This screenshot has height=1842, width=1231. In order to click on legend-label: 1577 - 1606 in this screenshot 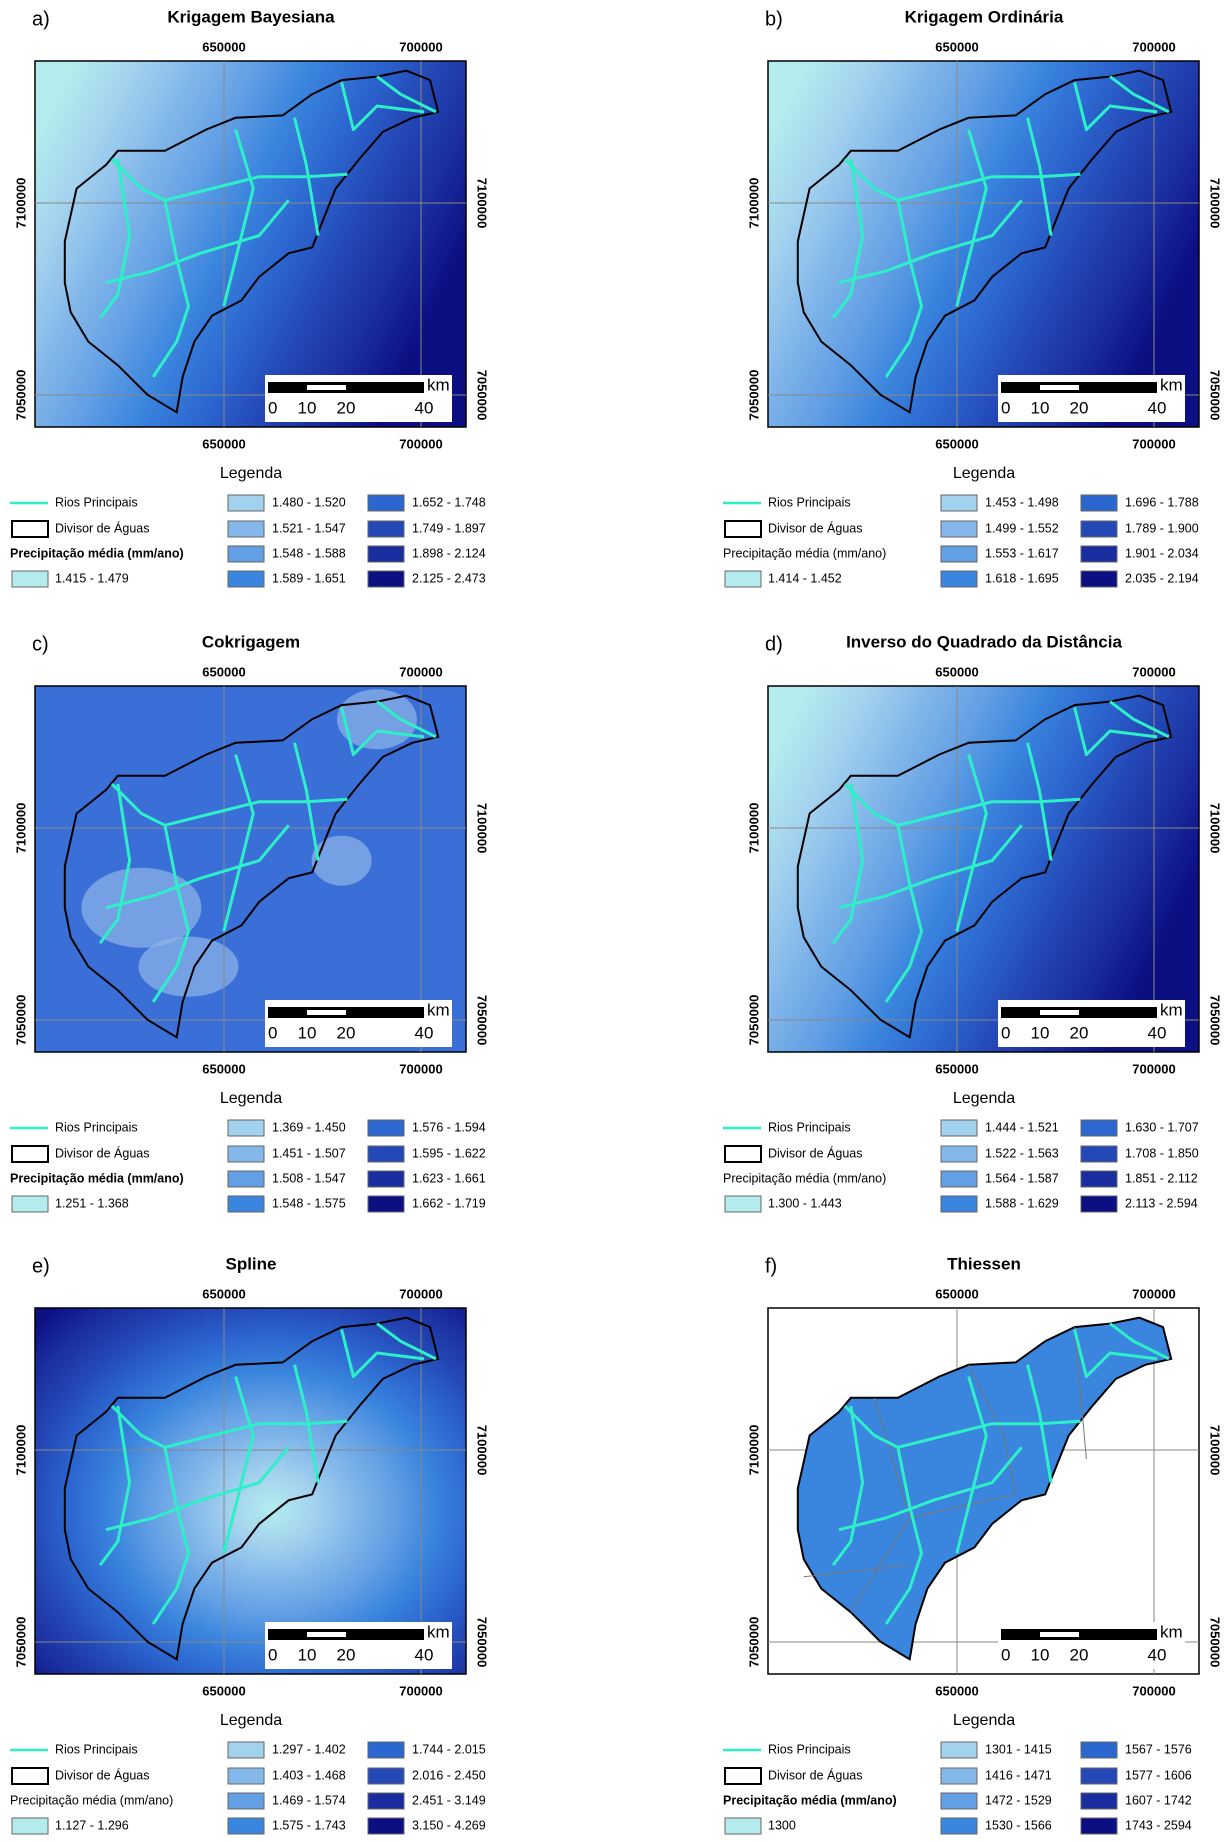, I will do `click(1158, 1775)`.